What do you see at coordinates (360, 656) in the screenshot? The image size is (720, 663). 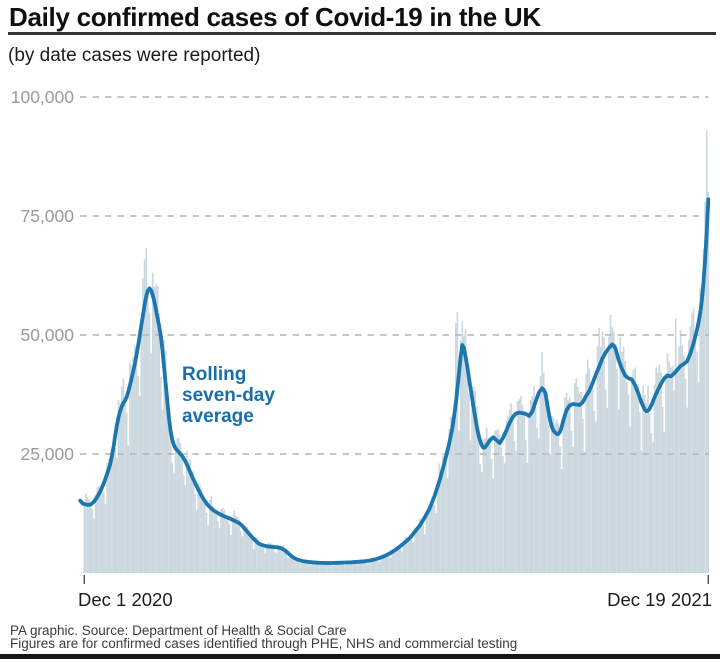 I see `bottom-rule` at bounding box center [360, 656].